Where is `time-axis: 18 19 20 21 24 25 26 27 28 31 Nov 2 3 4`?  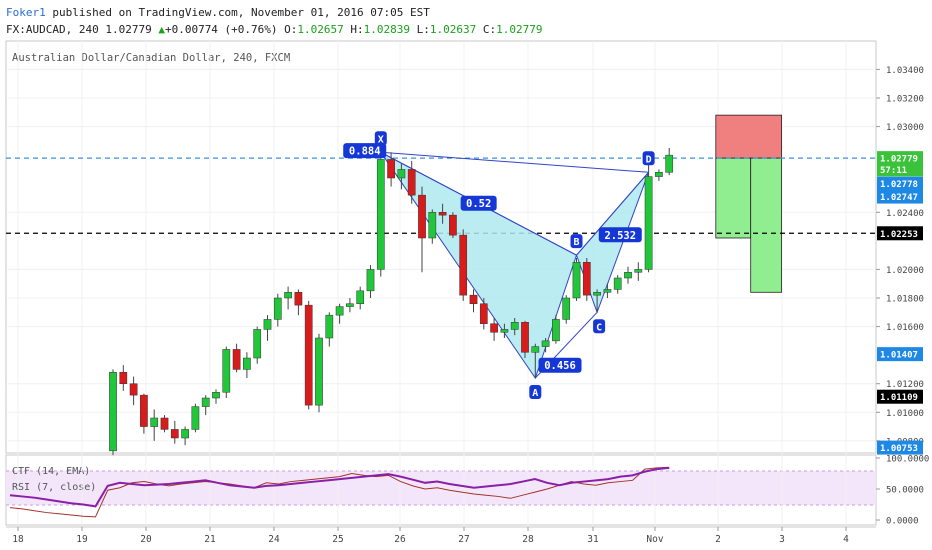
time-axis: 18 19 20 21 24 25 26 27 28 31 Nov 2 3 4 is located at coordinates (430, 536).